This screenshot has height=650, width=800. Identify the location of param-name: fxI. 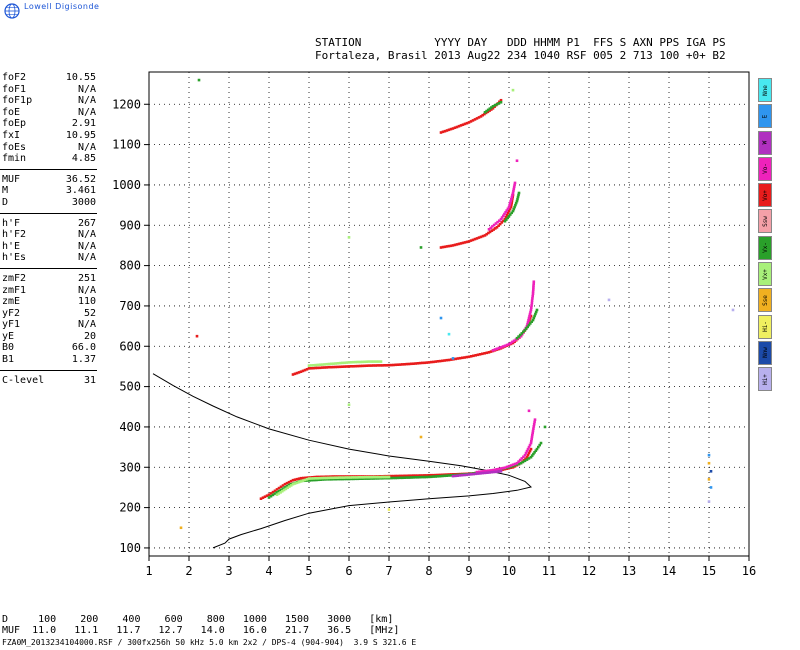
(11, 135).